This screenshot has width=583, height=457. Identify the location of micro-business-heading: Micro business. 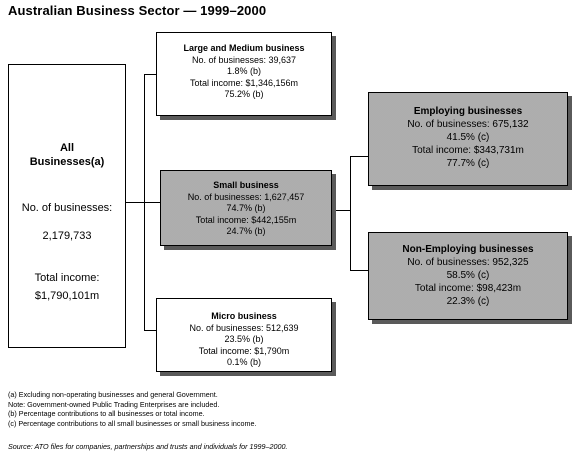
(244, 316).